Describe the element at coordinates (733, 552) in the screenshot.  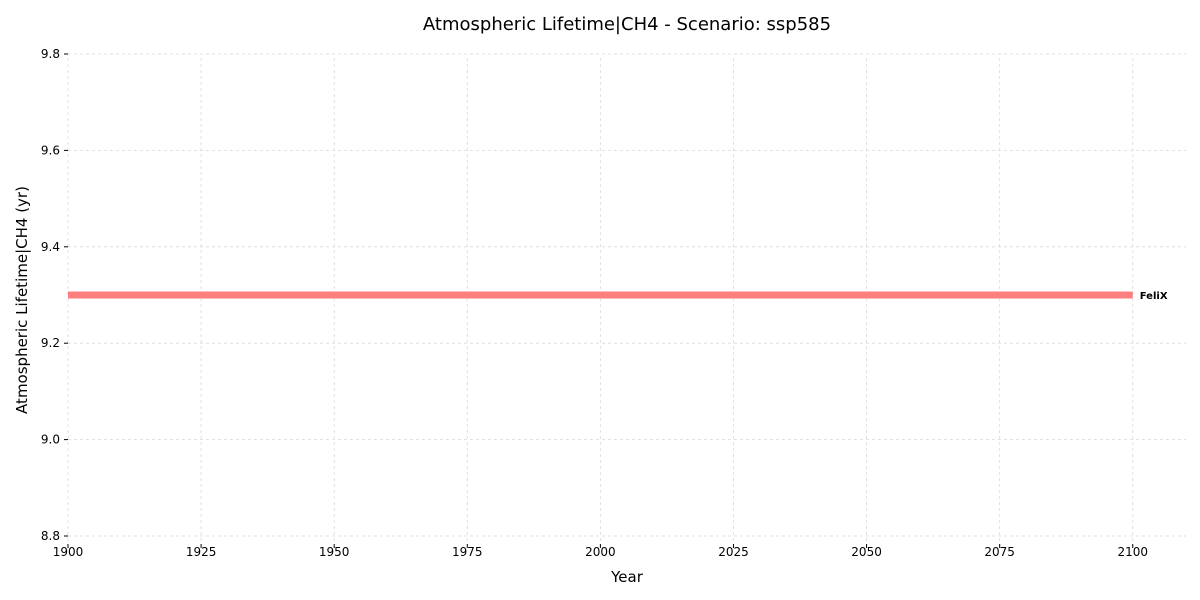
I see `x-tick-label: 2025` at that location.